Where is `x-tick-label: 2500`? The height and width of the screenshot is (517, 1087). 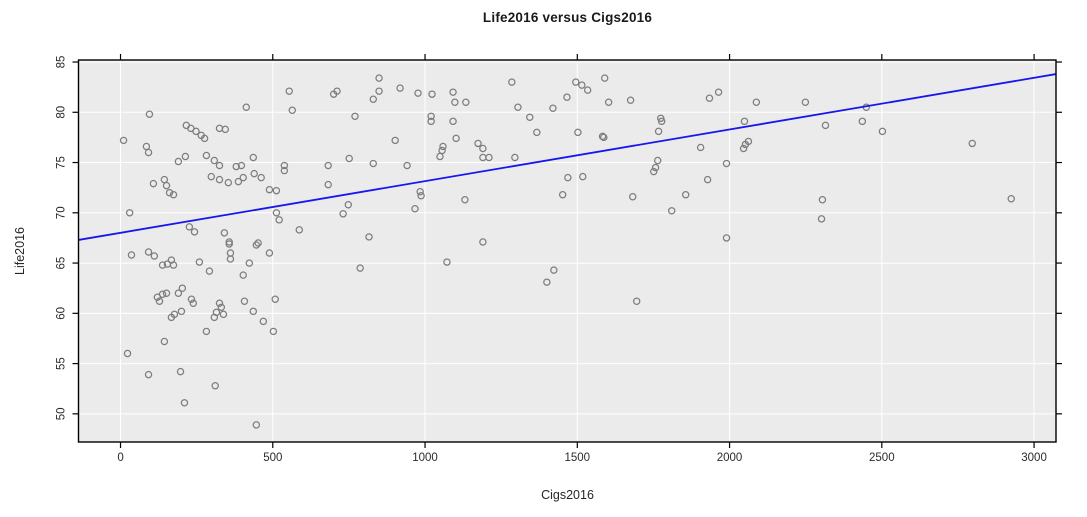
x-tick-label: 2500 is located at coordinates (882, 458).